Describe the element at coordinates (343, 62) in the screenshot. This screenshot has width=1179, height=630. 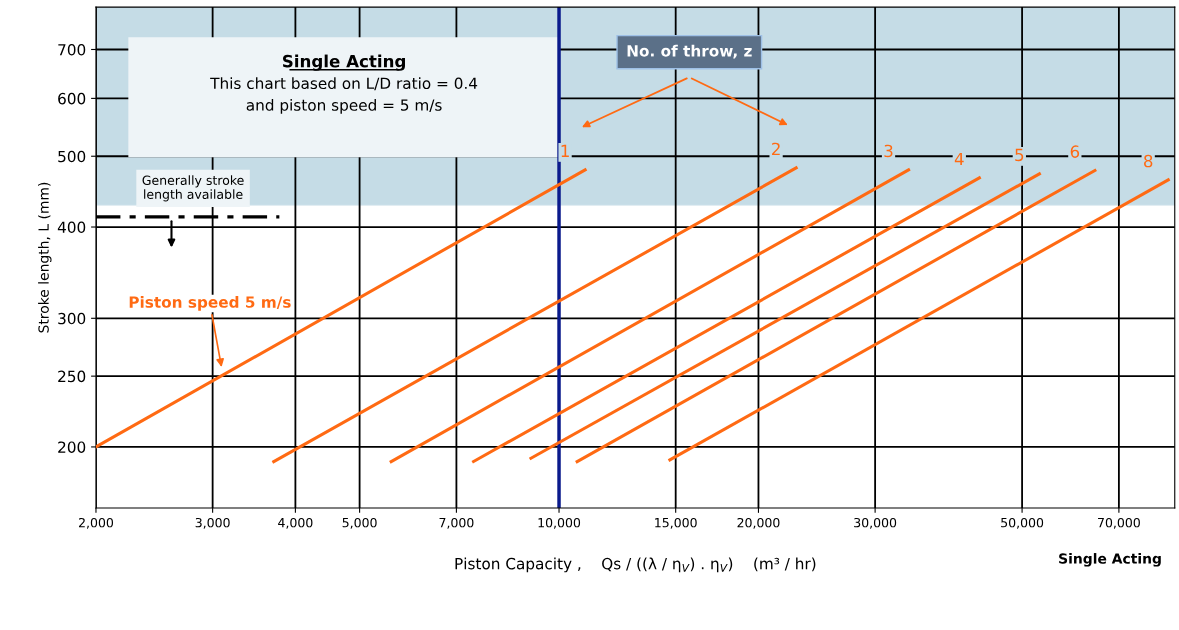
I see `annotation: Single Acting` at that location.